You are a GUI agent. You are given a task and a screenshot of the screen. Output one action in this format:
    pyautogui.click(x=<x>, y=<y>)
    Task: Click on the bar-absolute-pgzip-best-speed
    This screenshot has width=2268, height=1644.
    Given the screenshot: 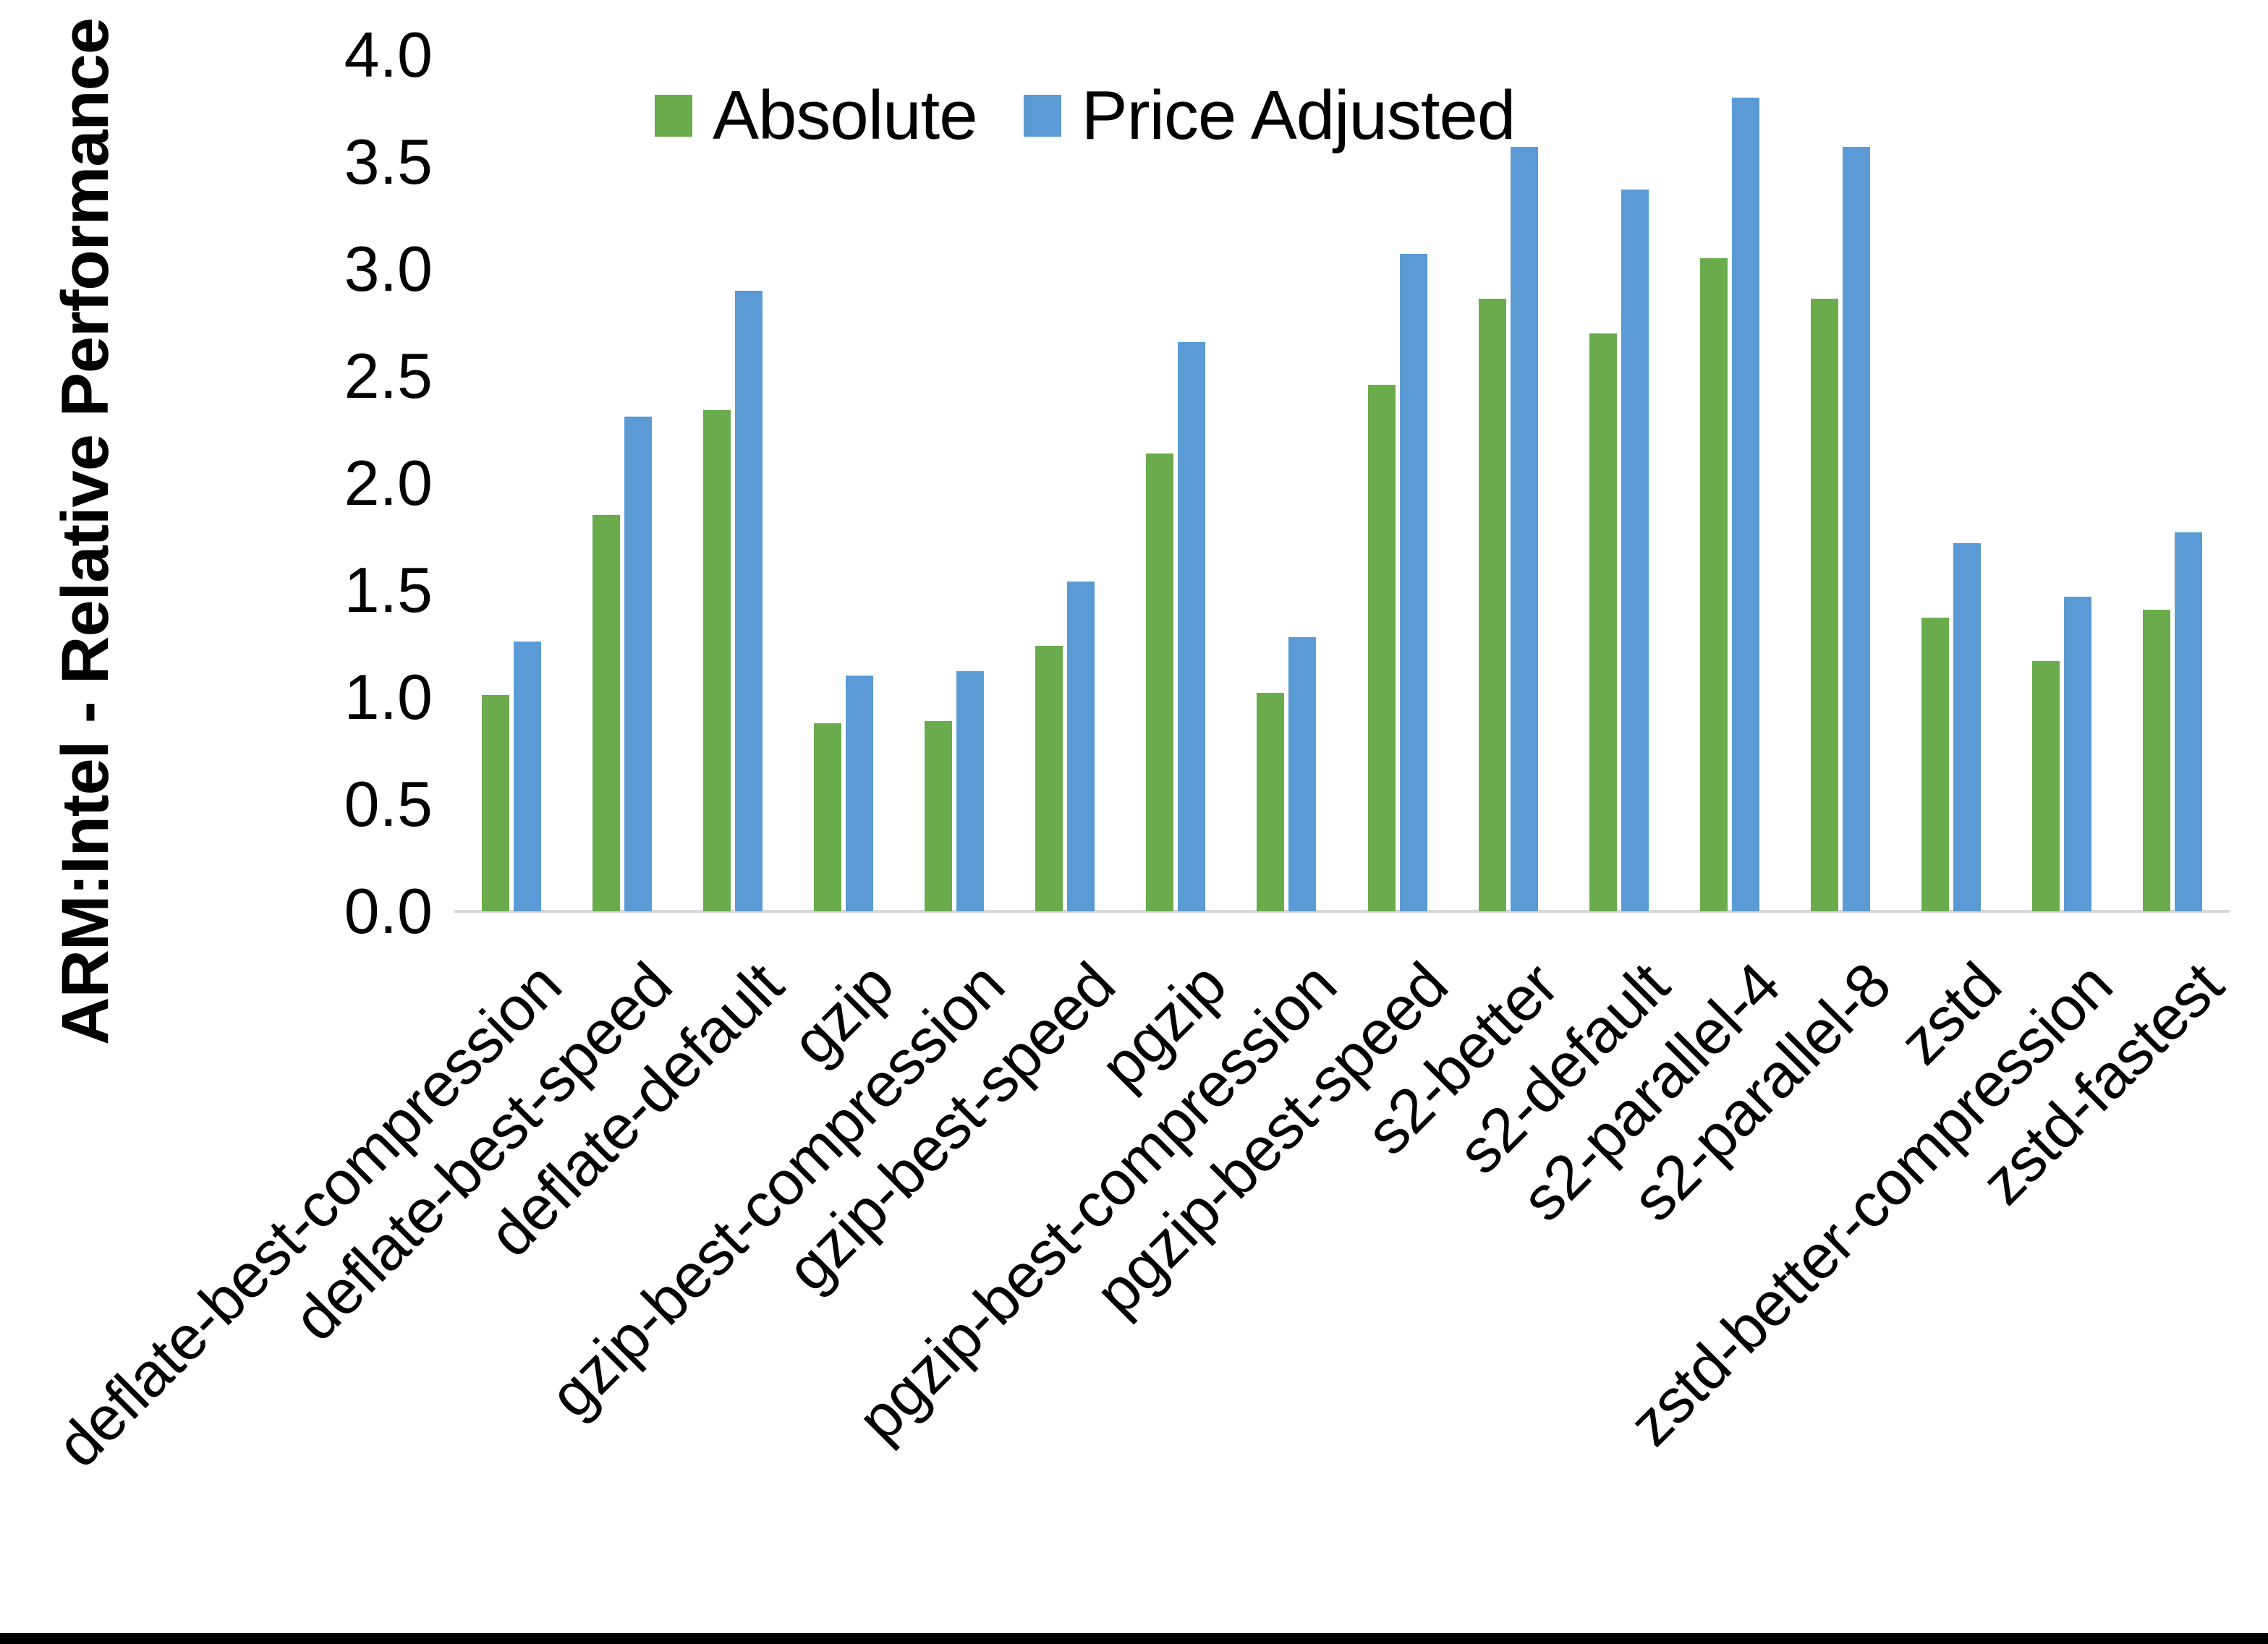 What is the action you would take?
    pyautogui.click(x=1381, y=648)
    